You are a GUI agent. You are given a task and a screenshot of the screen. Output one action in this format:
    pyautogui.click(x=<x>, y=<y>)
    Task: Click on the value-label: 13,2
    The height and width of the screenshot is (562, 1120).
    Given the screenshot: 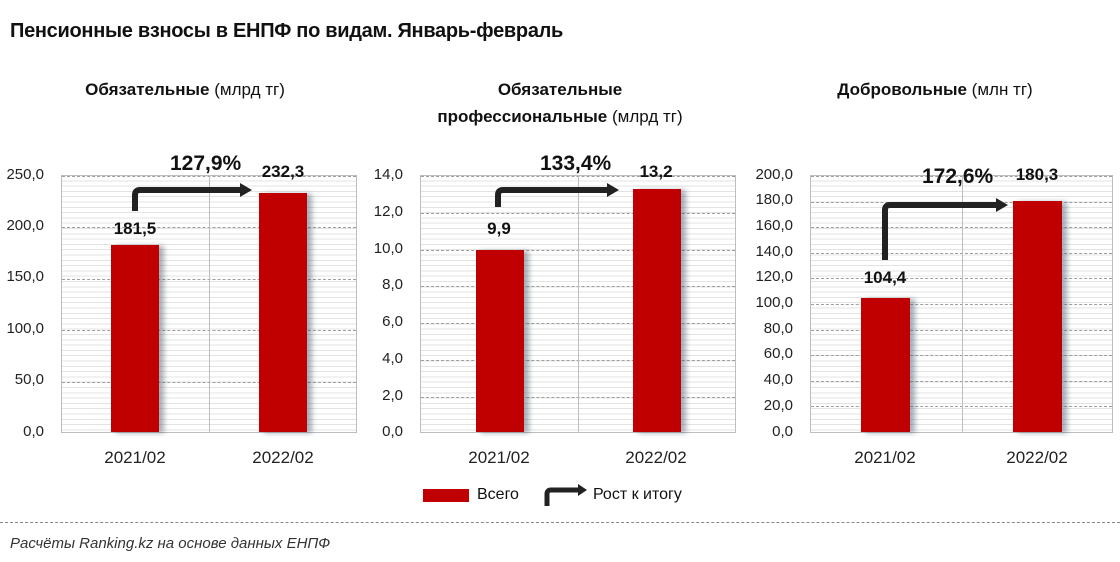 What is the action you would take?
    pyautogui.click(x=656, y=171)
    